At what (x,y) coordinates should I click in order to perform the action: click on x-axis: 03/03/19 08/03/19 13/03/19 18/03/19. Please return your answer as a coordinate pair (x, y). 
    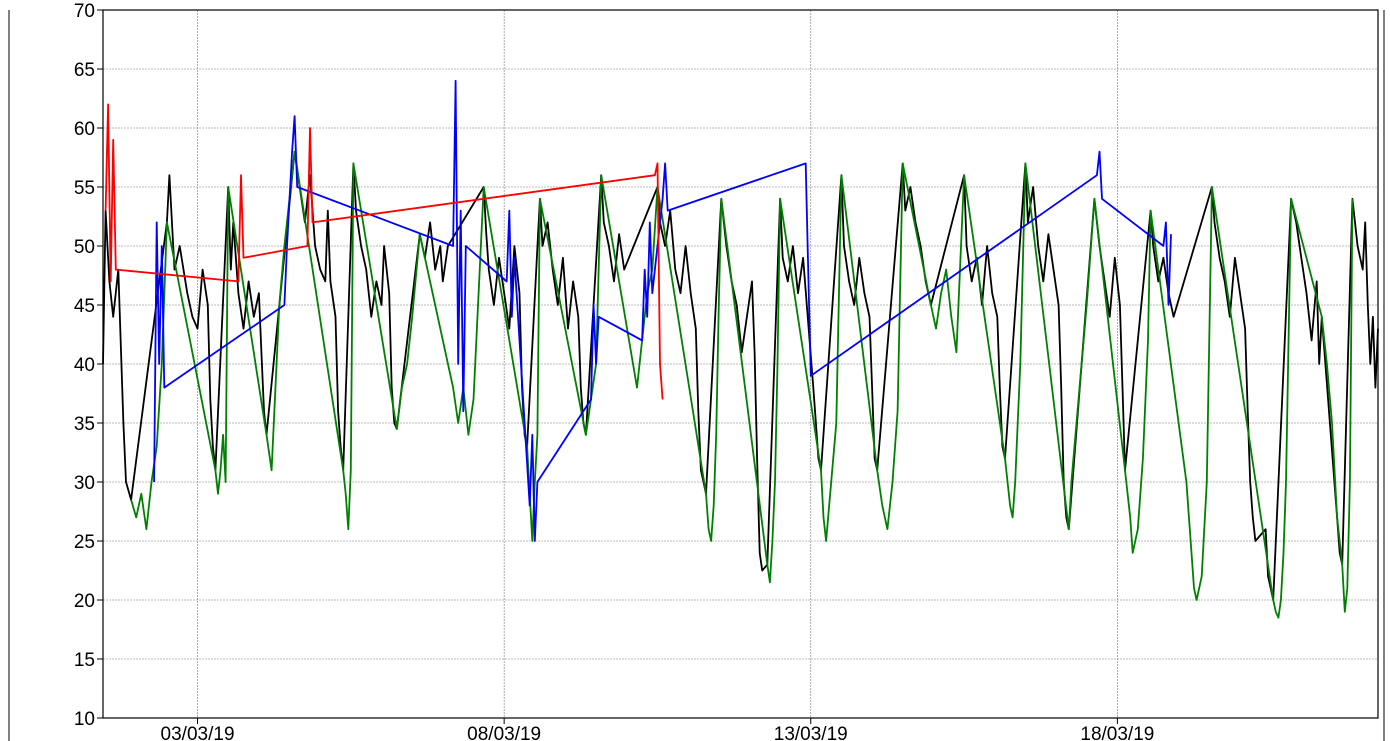
    Looking at the image, I should click on (657, 729).